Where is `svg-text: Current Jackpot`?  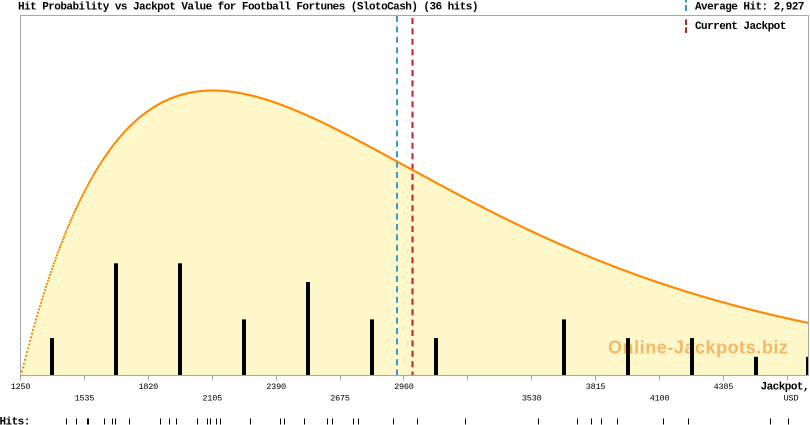 svg-text: Current Jackpot is located at coordinates (740, 27).